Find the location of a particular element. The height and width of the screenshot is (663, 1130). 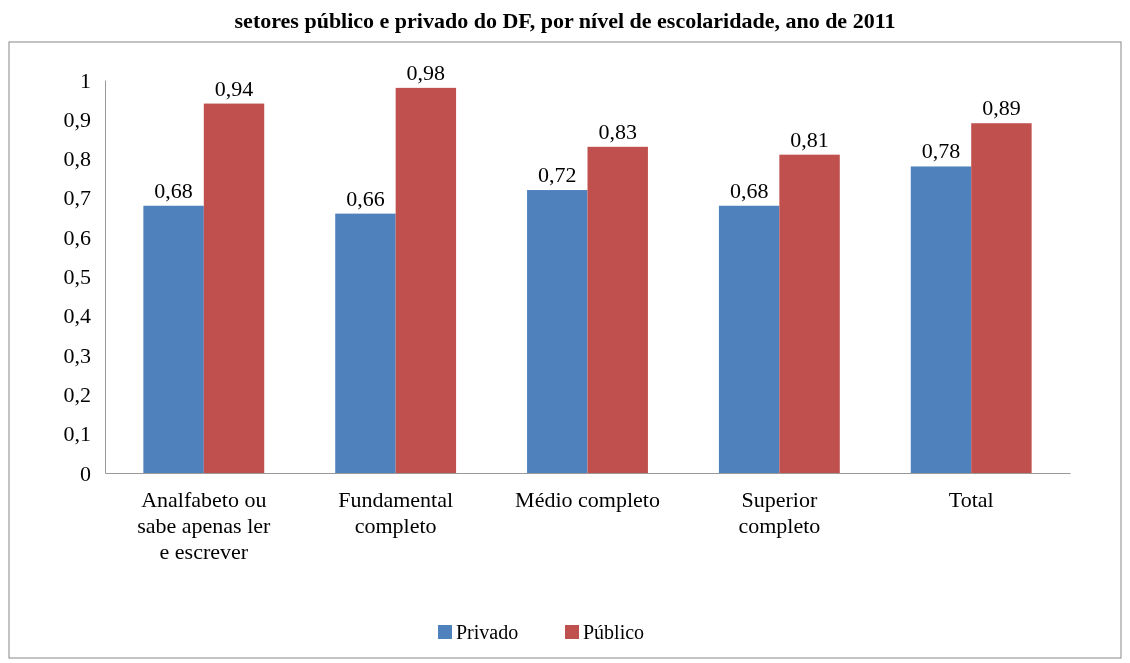

data-label: 0,66 is located at coordinates (365, 198).